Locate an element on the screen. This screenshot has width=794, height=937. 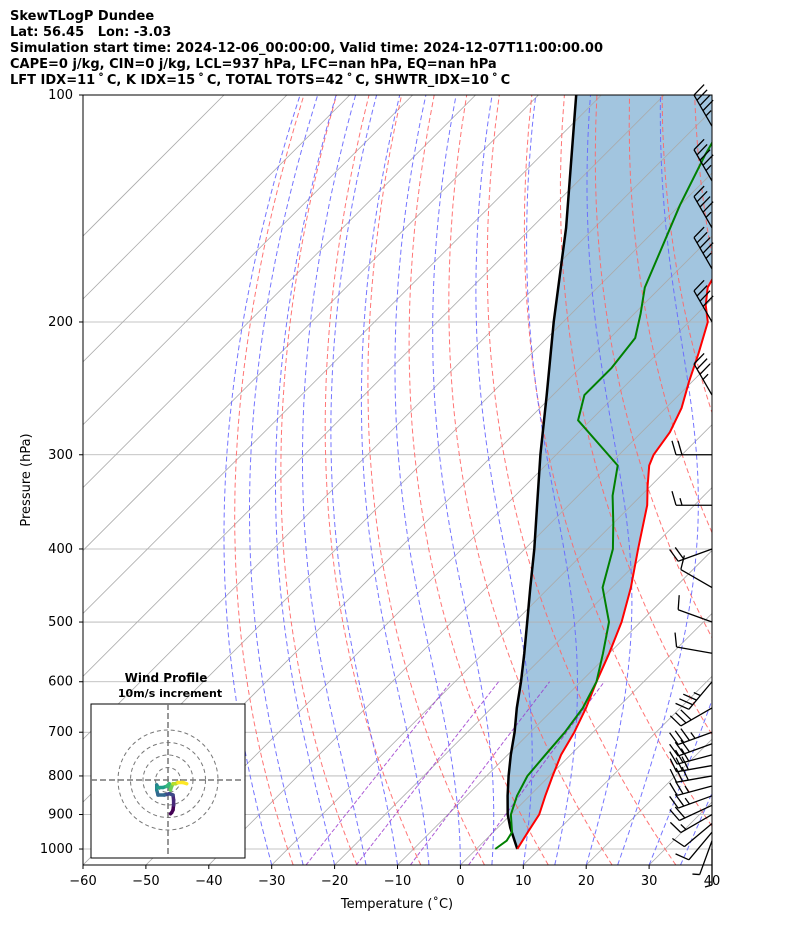
y-tick-label: 200 is located at coordinates (60, 322).